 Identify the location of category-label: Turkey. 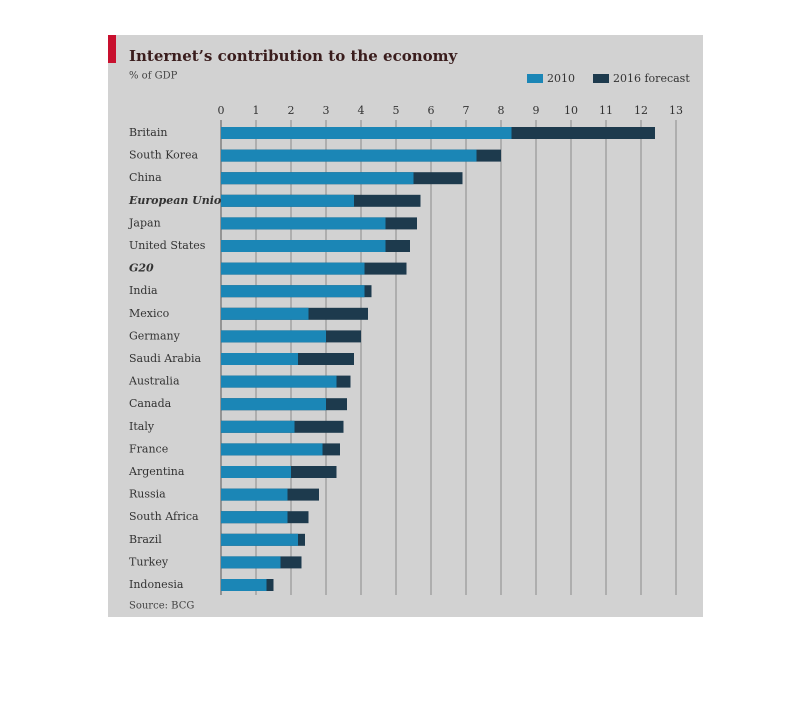
(149, 561).